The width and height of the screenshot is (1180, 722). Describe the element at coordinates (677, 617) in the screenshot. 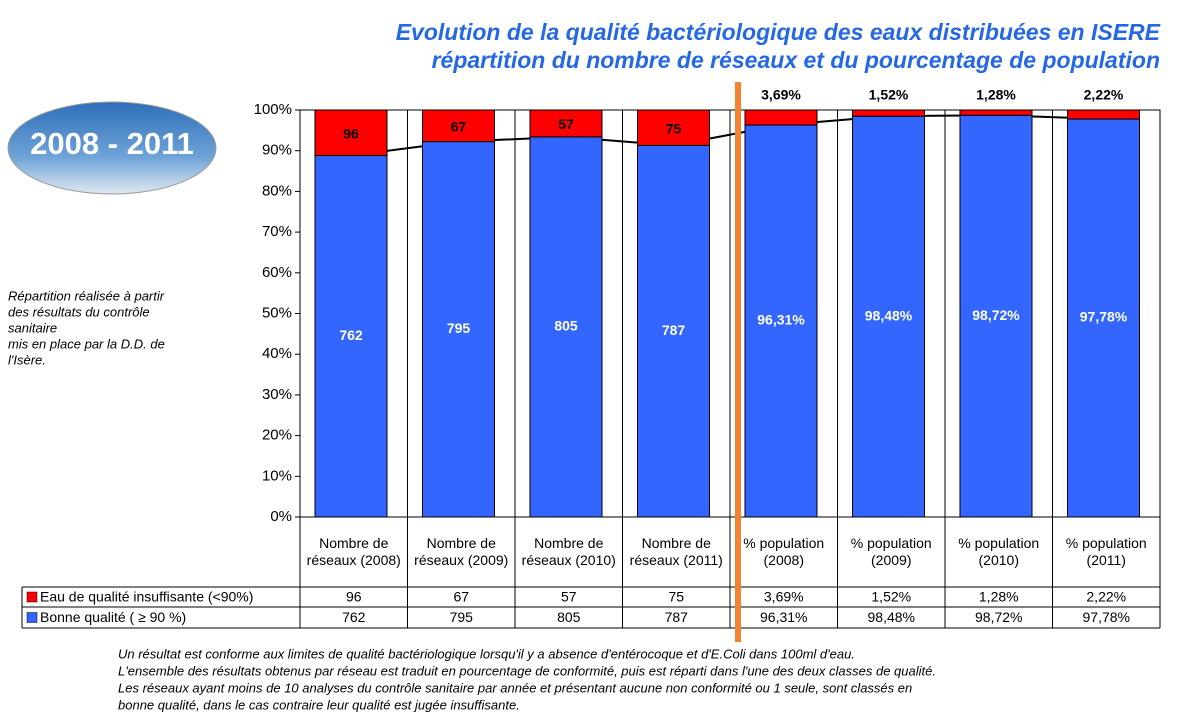

I see `table-value: 787` at that location.